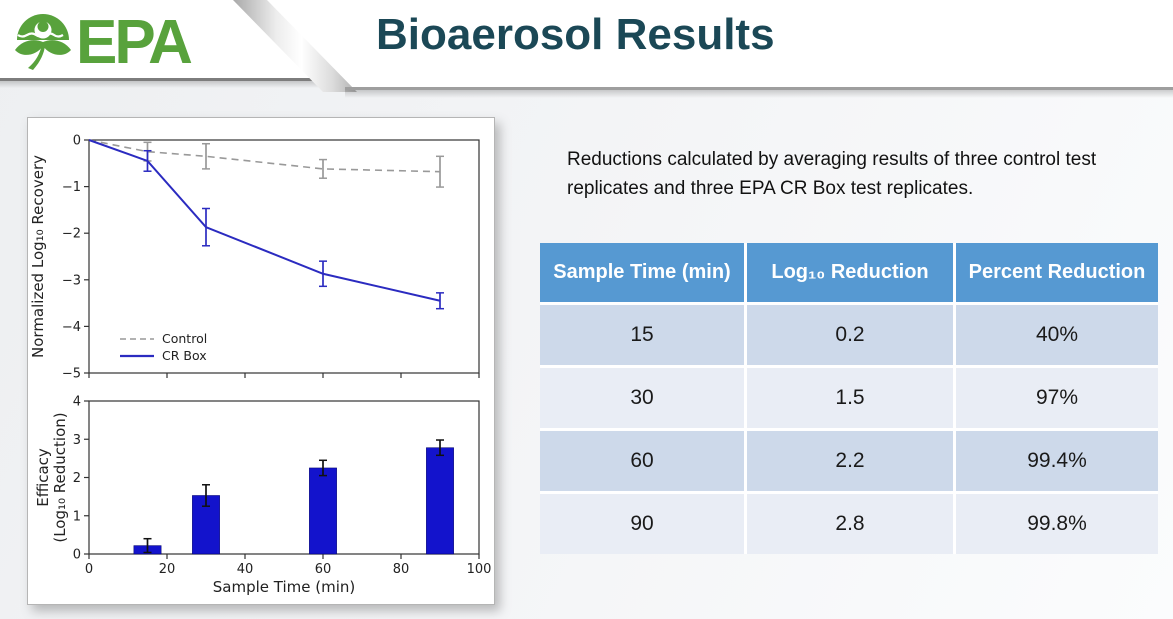 This screenshot has width=1173, height=619. Describe the element at coordinates (71, 187) in the screenshot. I see `svg-text: −1` at that location.